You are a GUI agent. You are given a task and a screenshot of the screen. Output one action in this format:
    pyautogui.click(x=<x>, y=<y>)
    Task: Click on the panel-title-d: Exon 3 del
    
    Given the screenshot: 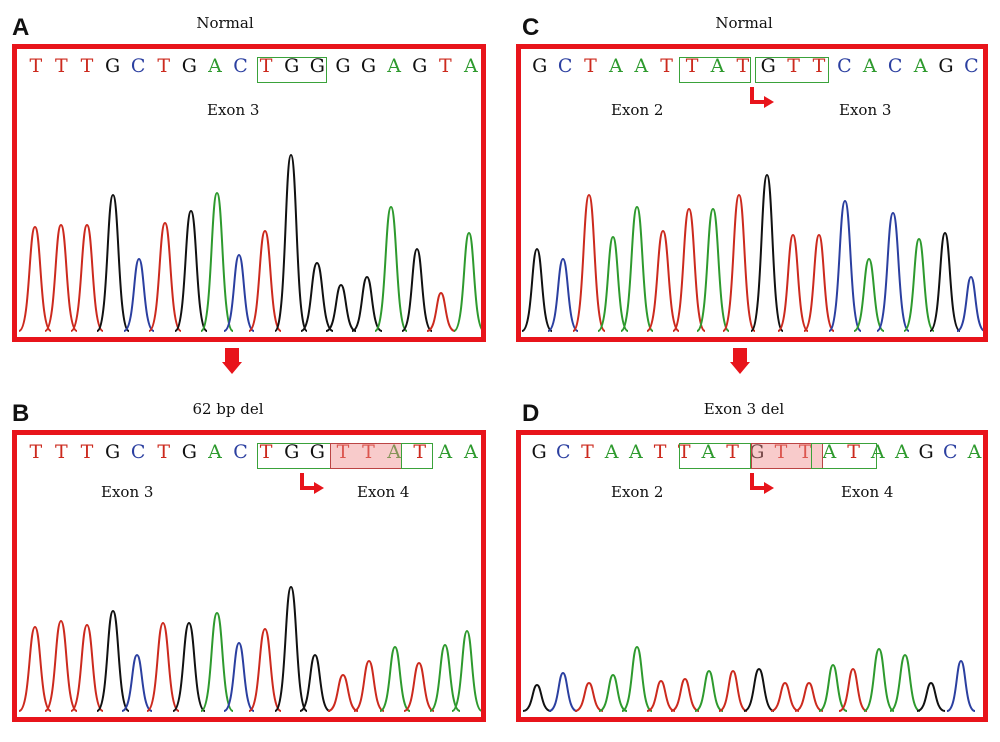 What is the action you would take?
    pyautogui.click(x=744, y=409)
    